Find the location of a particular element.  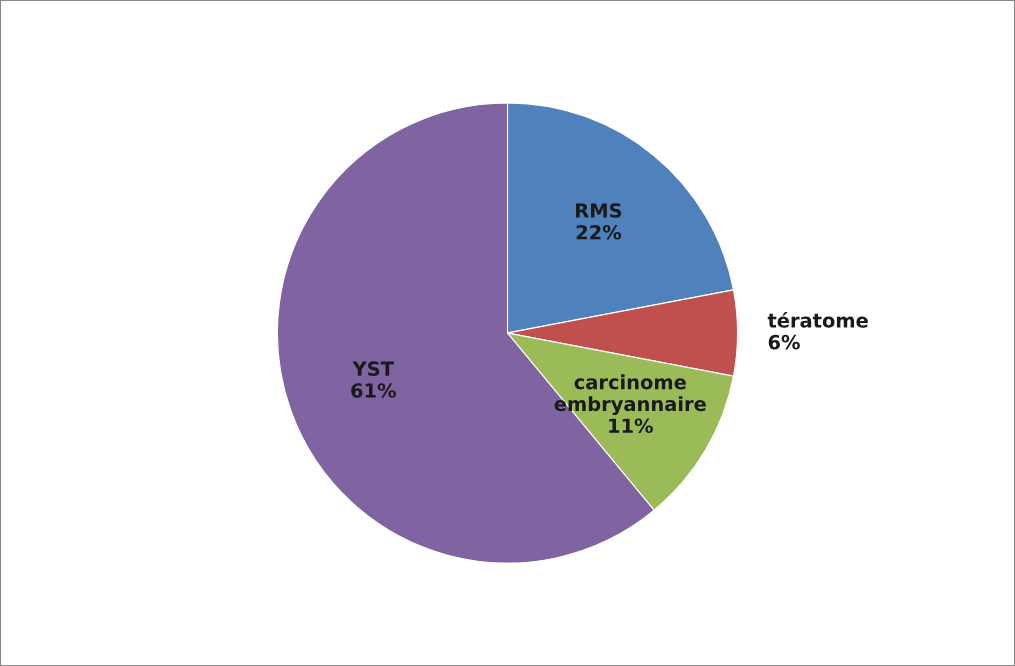

slice-label: tératome is located at coordinates (817, 319).